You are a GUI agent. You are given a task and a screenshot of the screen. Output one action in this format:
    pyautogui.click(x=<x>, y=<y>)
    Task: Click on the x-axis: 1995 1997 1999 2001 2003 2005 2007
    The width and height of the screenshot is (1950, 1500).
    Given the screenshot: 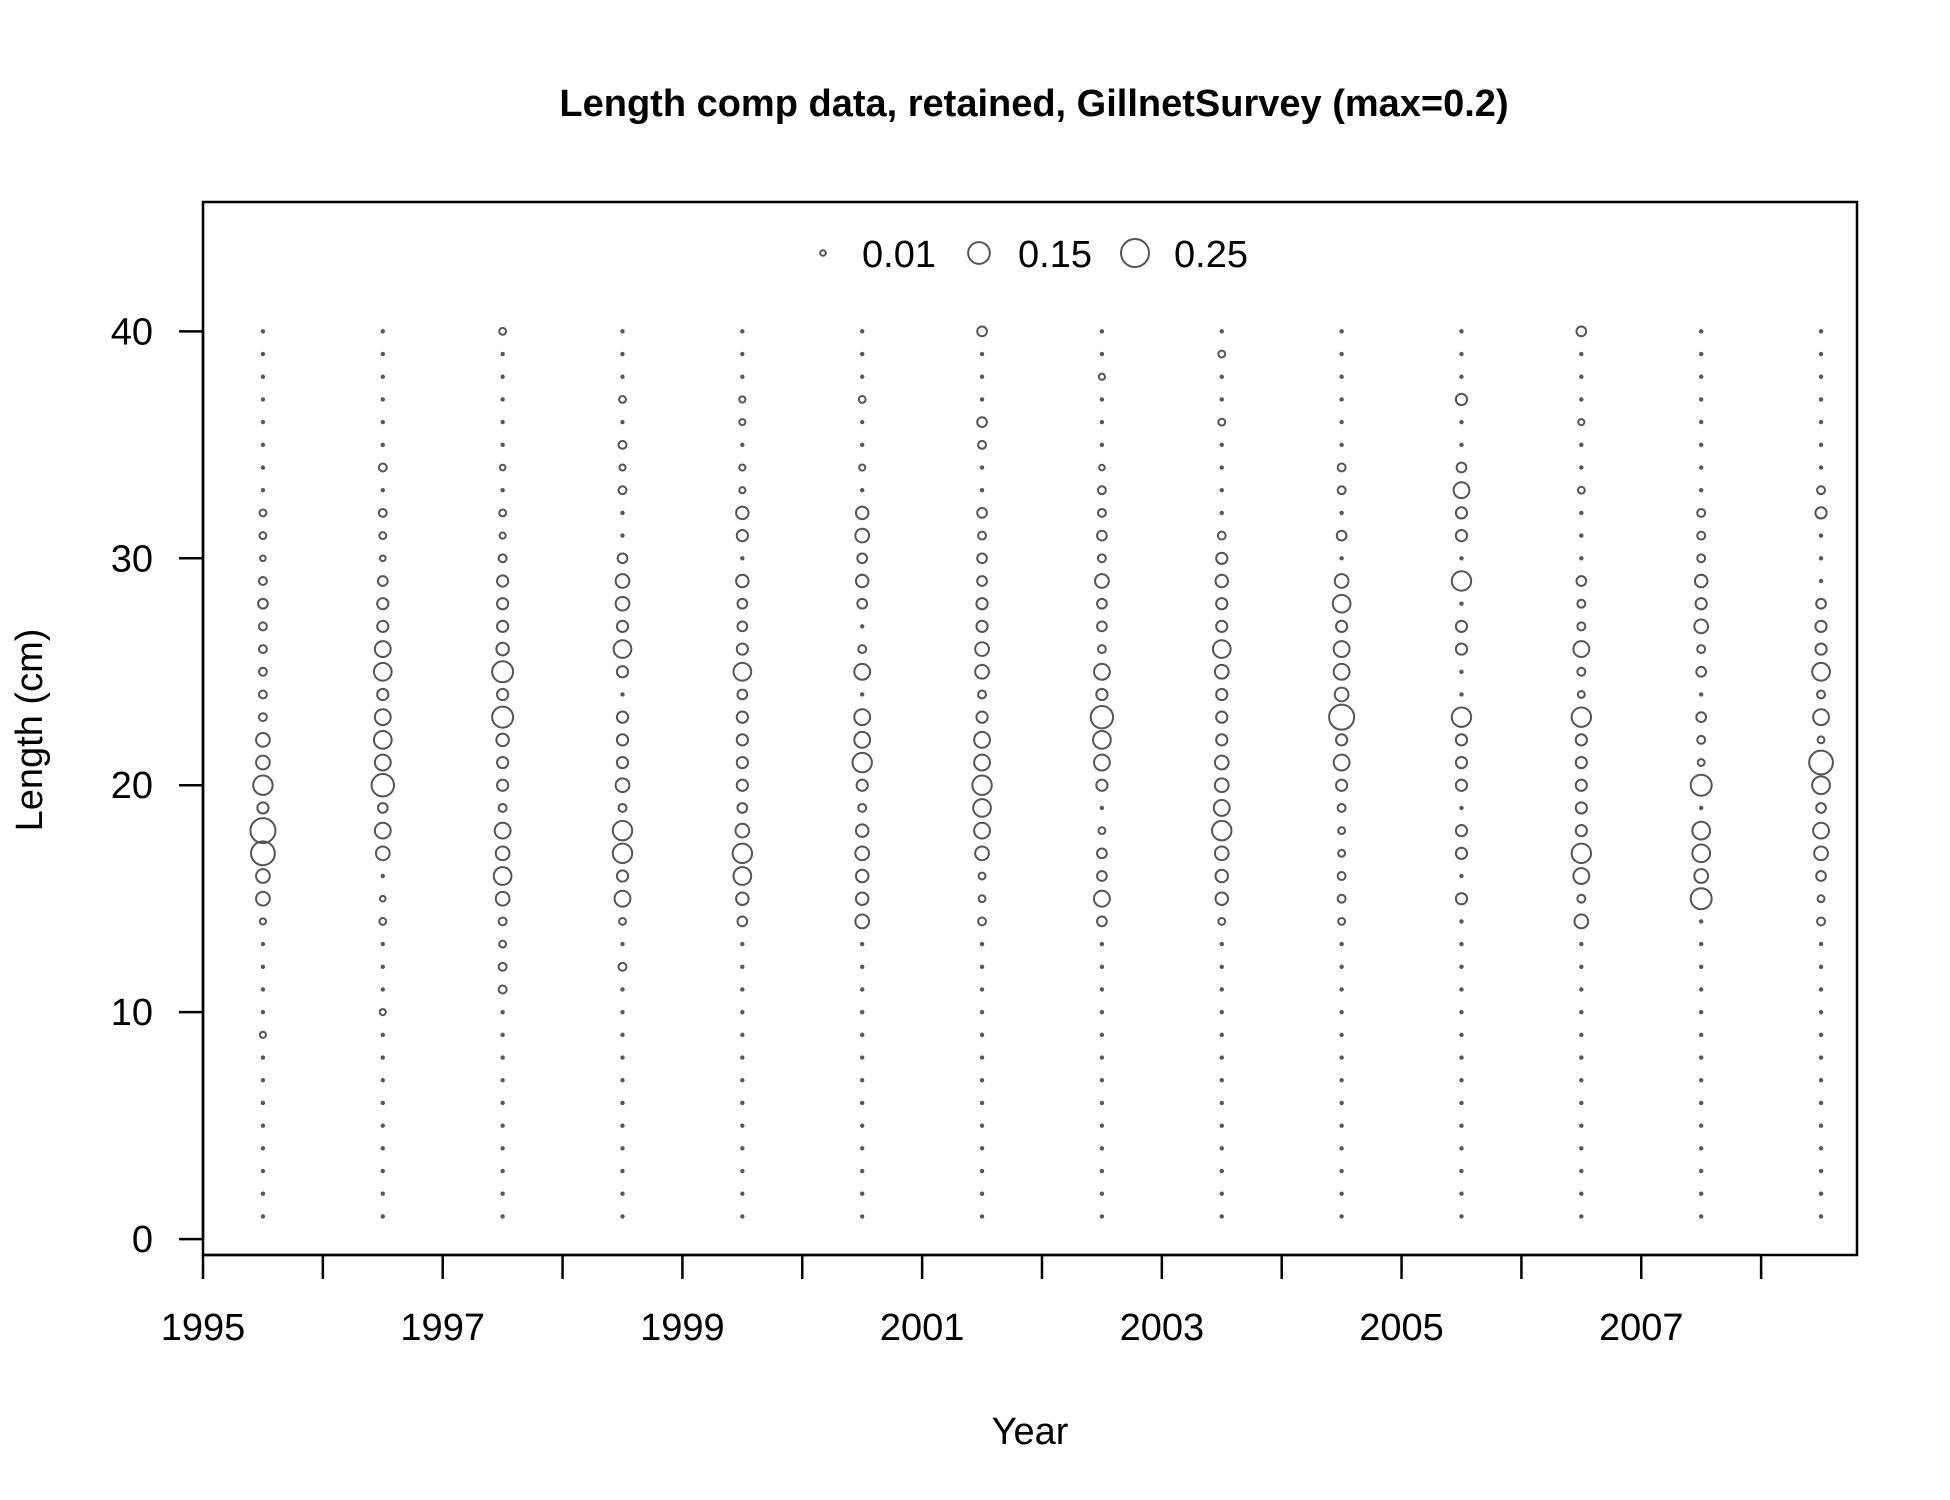 What is the action you would take?
    pyautogui.click(x=962, y=1301)
    